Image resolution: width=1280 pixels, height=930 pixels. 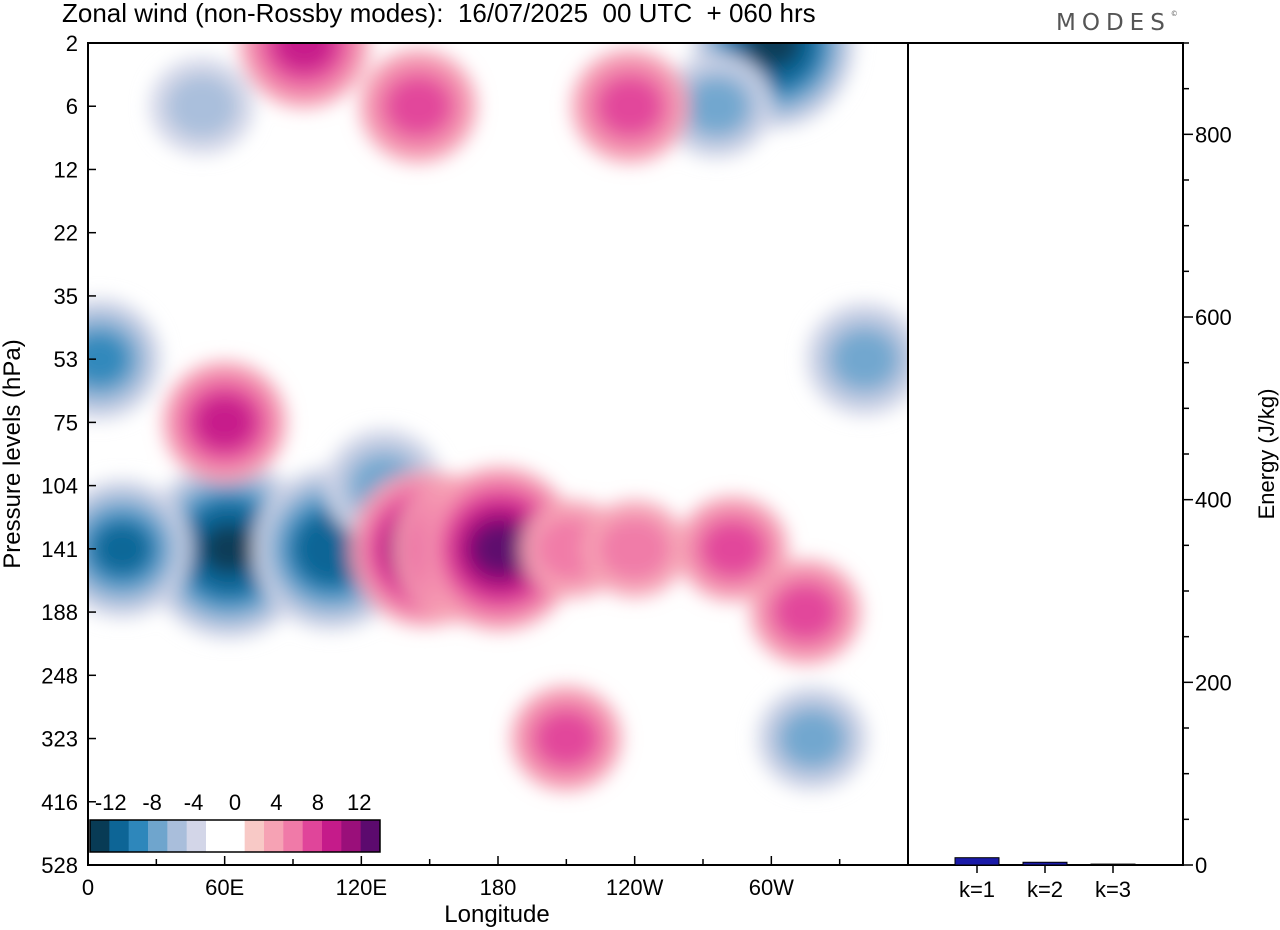 What do you see at coordinates (1201, 865) in the screenshot?
I see `bar-y-tick-label: 0` at bounding box center [1201, 865].